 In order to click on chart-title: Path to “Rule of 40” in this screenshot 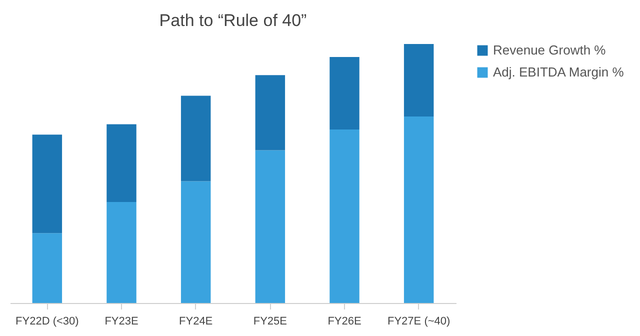, I will do `click(233, 20)`.